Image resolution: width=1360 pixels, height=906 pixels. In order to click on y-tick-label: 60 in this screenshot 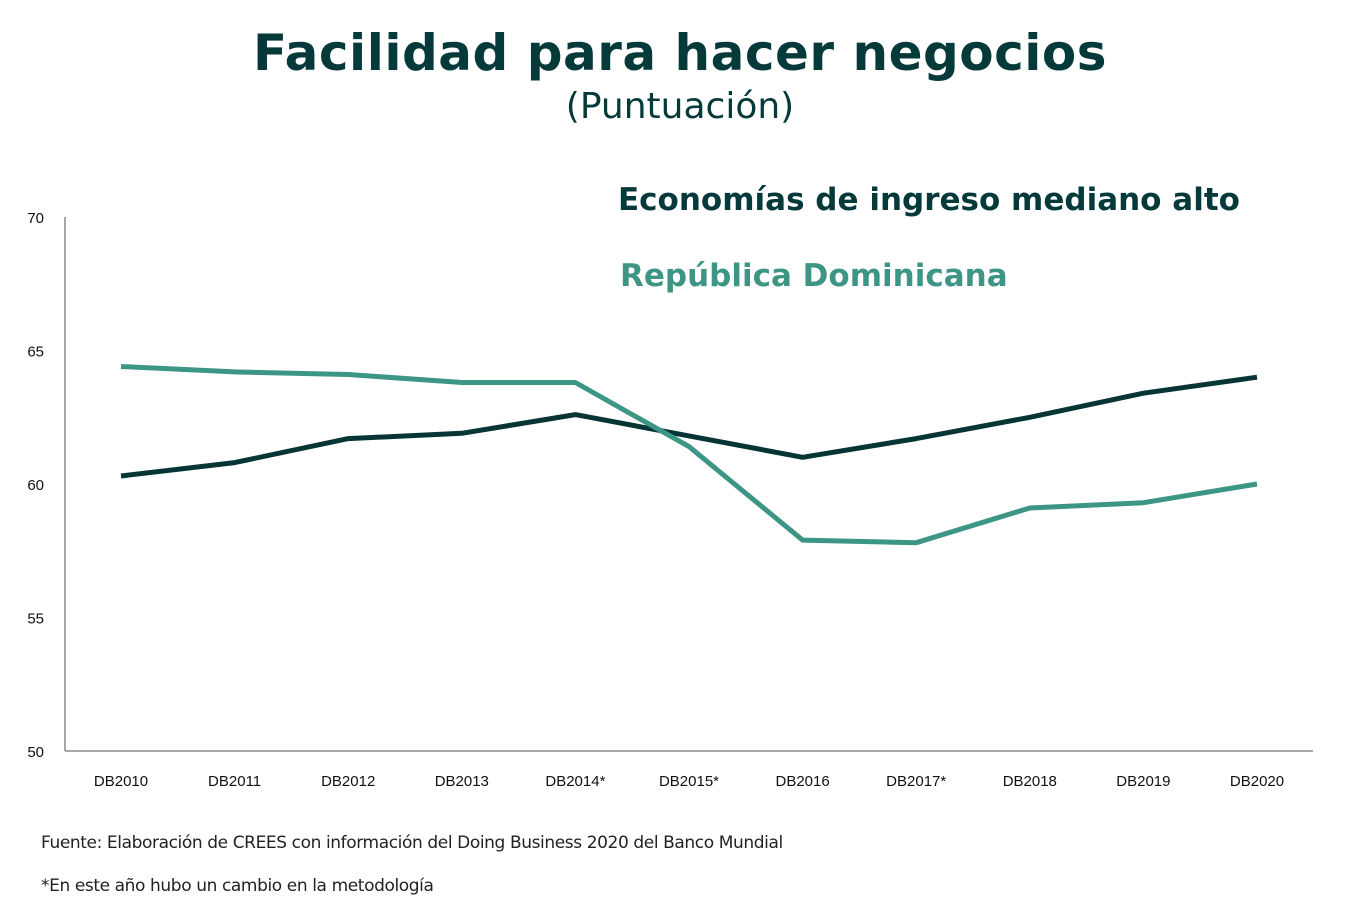, I will do `click(35, 485)`.